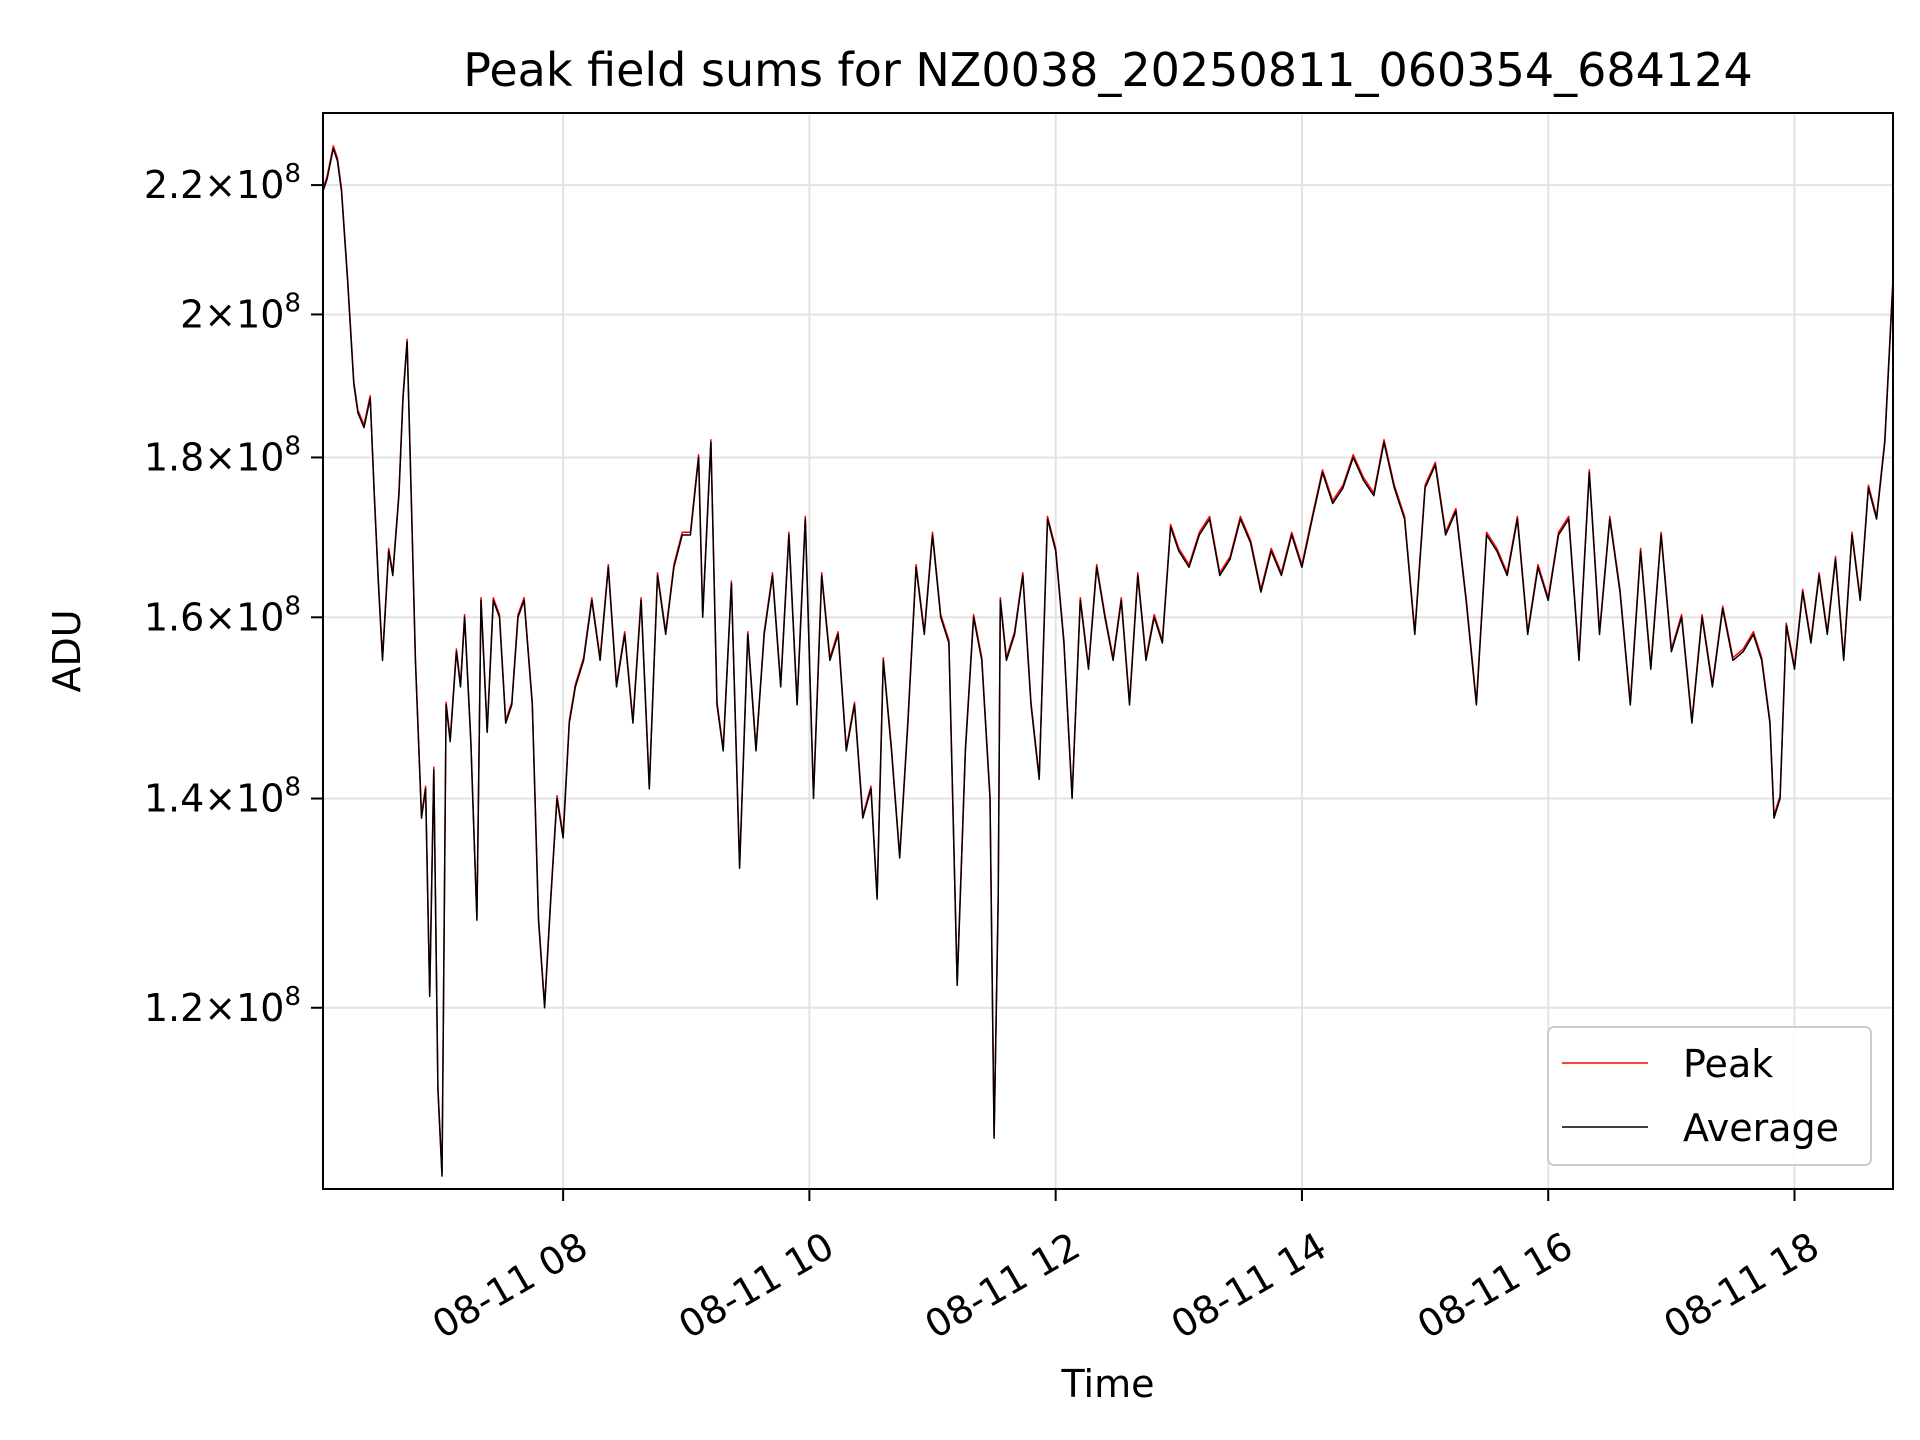 This screenshot has width=1920, height=1440. I want to click on y-tick-label: 1.6×108, so click(222, 615).